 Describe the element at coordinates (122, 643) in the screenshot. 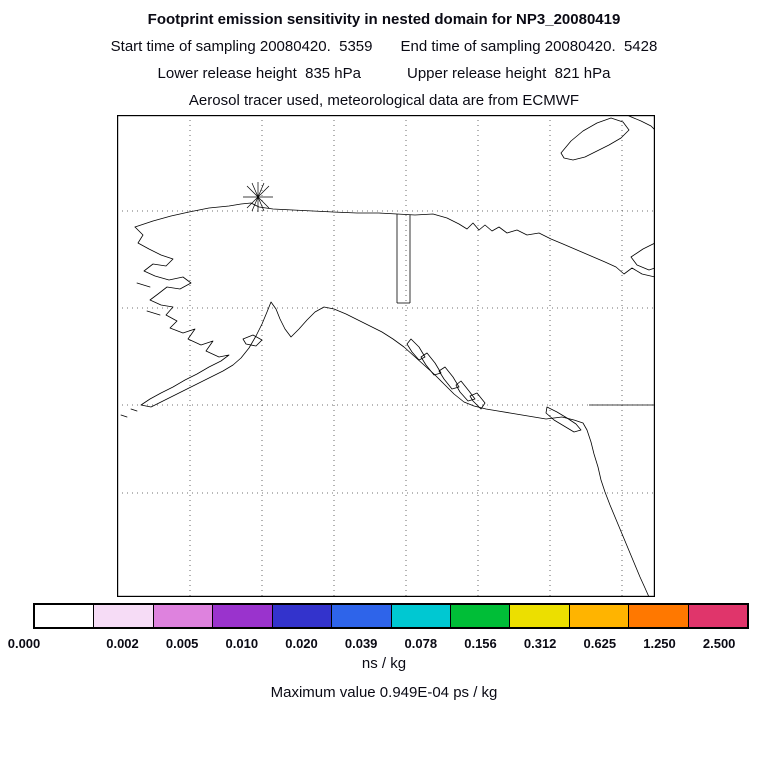

I see `colorbar-tick-label: 0.002` at that location.